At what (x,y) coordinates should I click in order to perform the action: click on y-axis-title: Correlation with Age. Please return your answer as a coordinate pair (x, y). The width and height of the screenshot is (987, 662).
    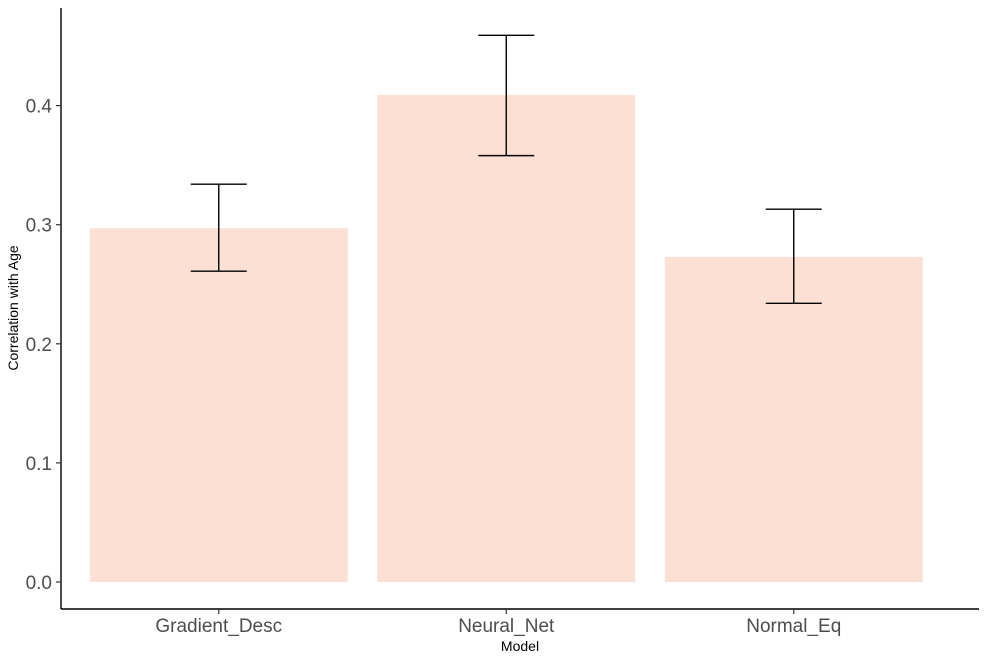
    Looking at the image, I should click on (13, 308).